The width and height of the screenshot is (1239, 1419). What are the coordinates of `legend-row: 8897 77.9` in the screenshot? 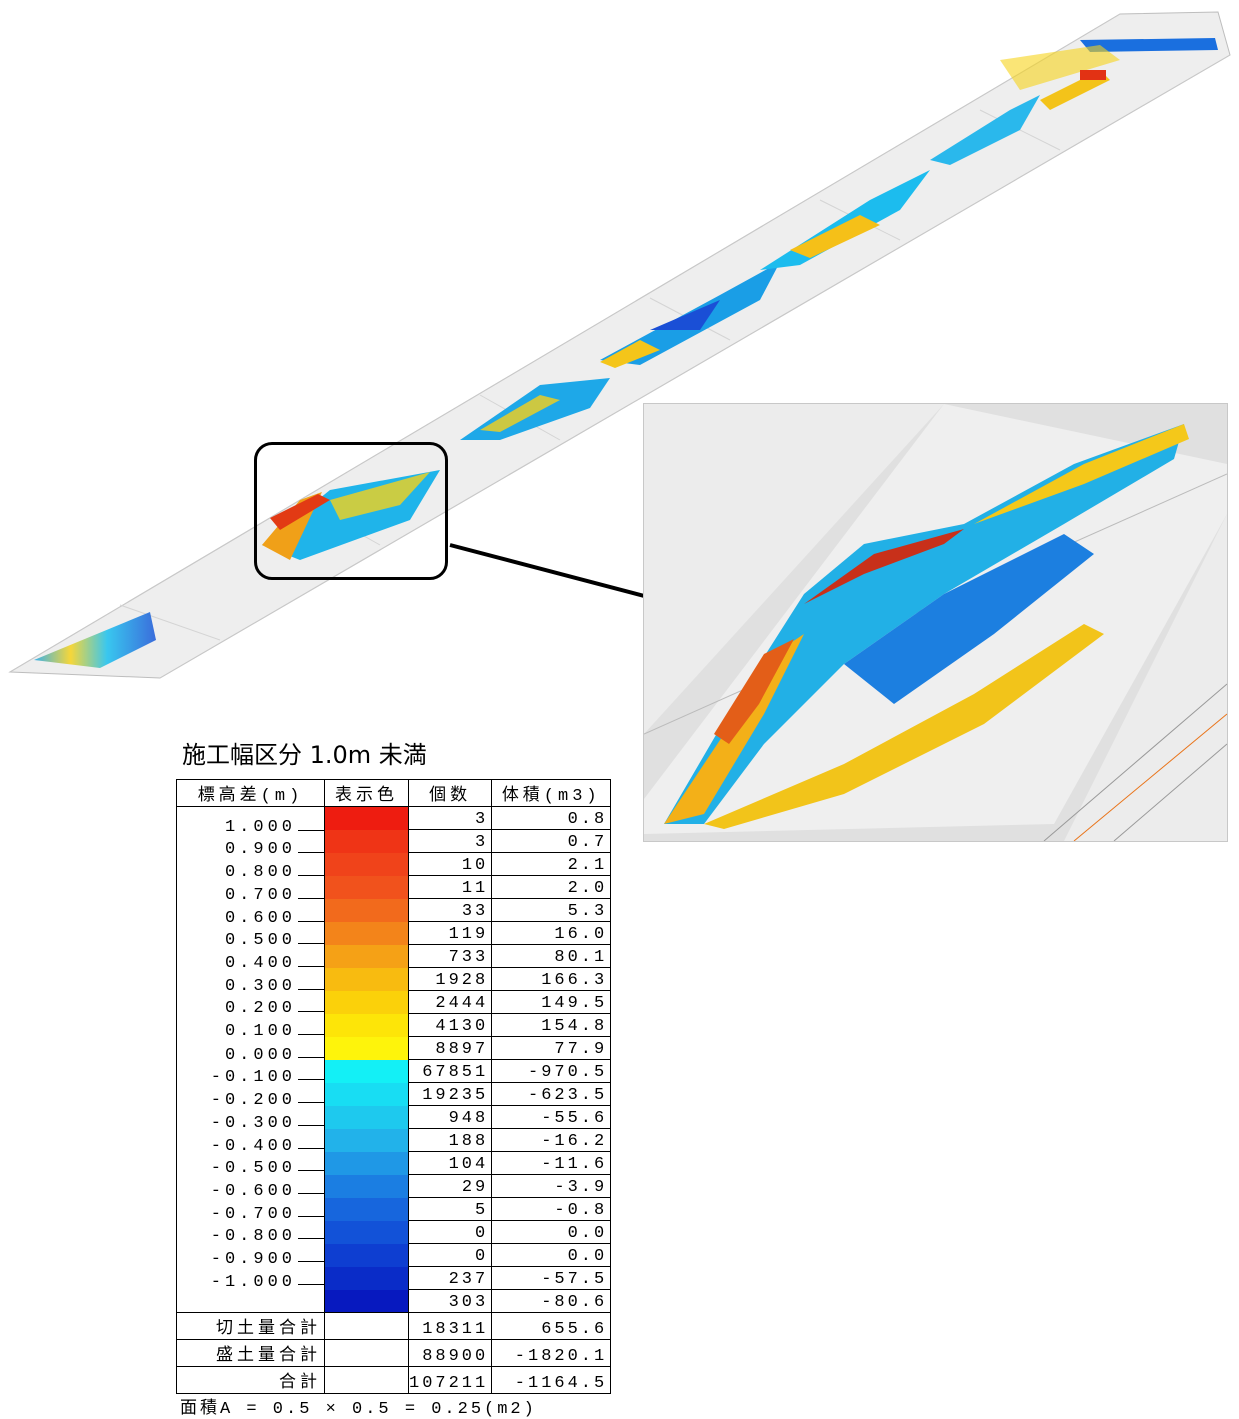 It's located at (394, 1048).